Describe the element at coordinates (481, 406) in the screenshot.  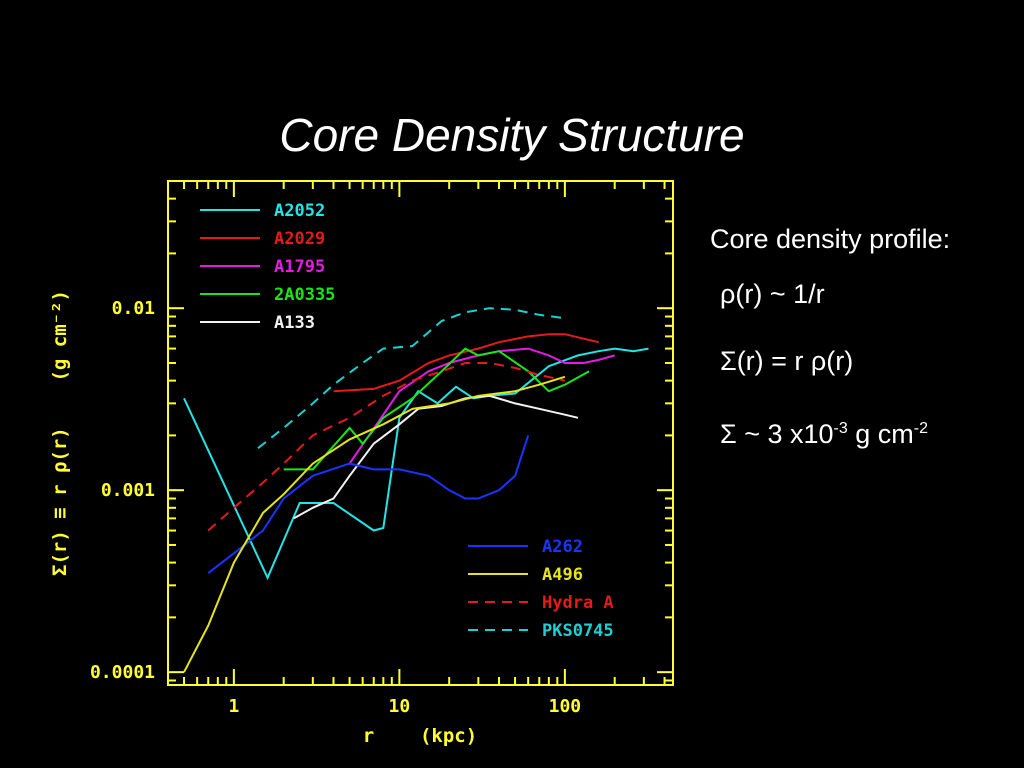
I see `series-line-a1795` at that location.